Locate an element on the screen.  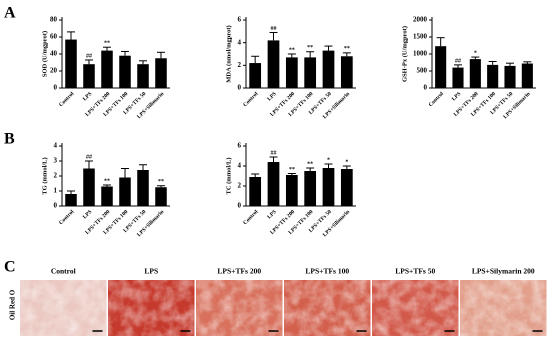
y-axis-label: GSH-Px (U/mgprot) is located at coordinates (404, 54).